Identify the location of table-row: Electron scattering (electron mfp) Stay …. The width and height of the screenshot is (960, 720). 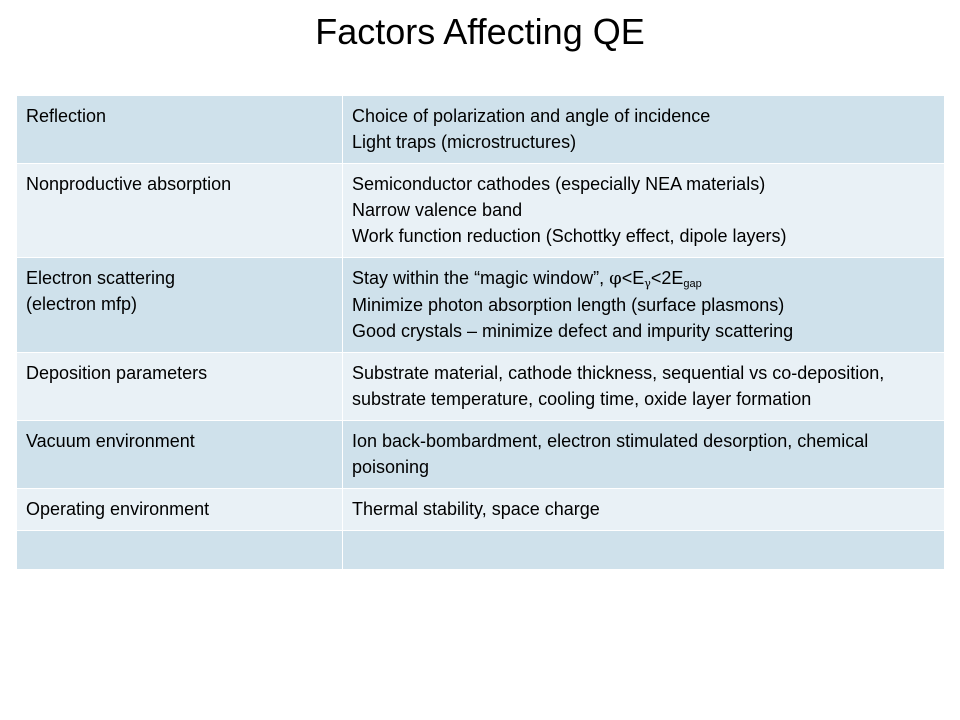
(480, 305).